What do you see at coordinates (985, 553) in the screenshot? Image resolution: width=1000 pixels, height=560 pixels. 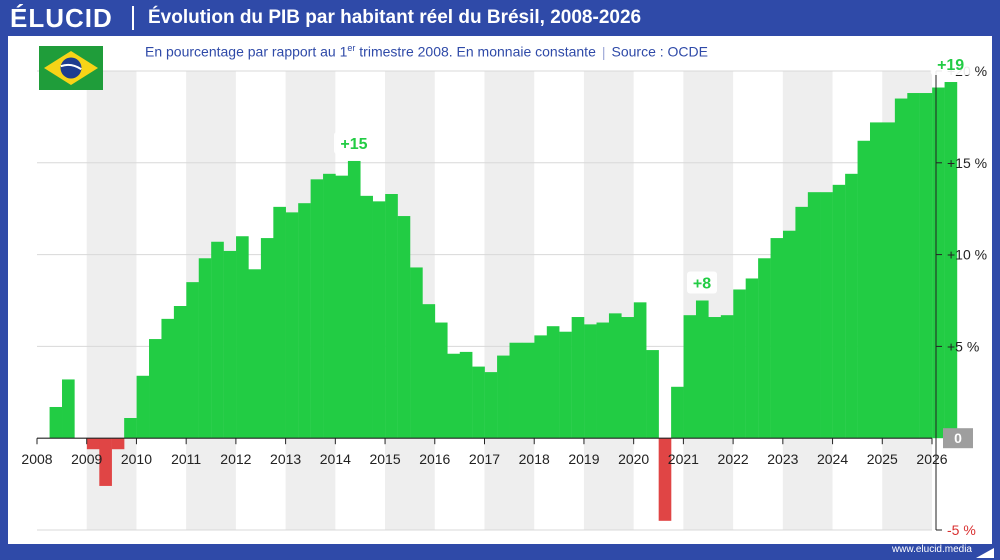 I see `brand-mark-icon` at bounding box center [985, 553].